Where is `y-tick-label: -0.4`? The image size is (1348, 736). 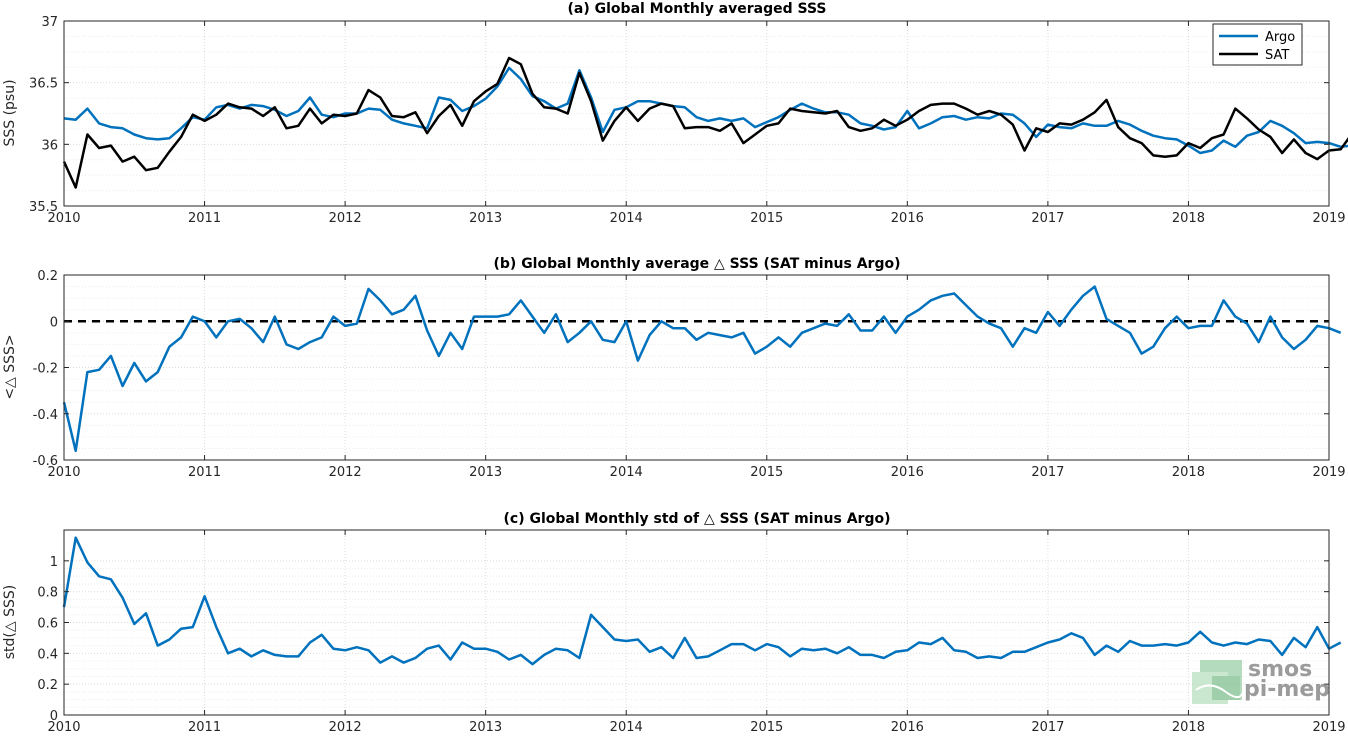 y-tick-label: -0.4 is located at coordinates (45, 415).